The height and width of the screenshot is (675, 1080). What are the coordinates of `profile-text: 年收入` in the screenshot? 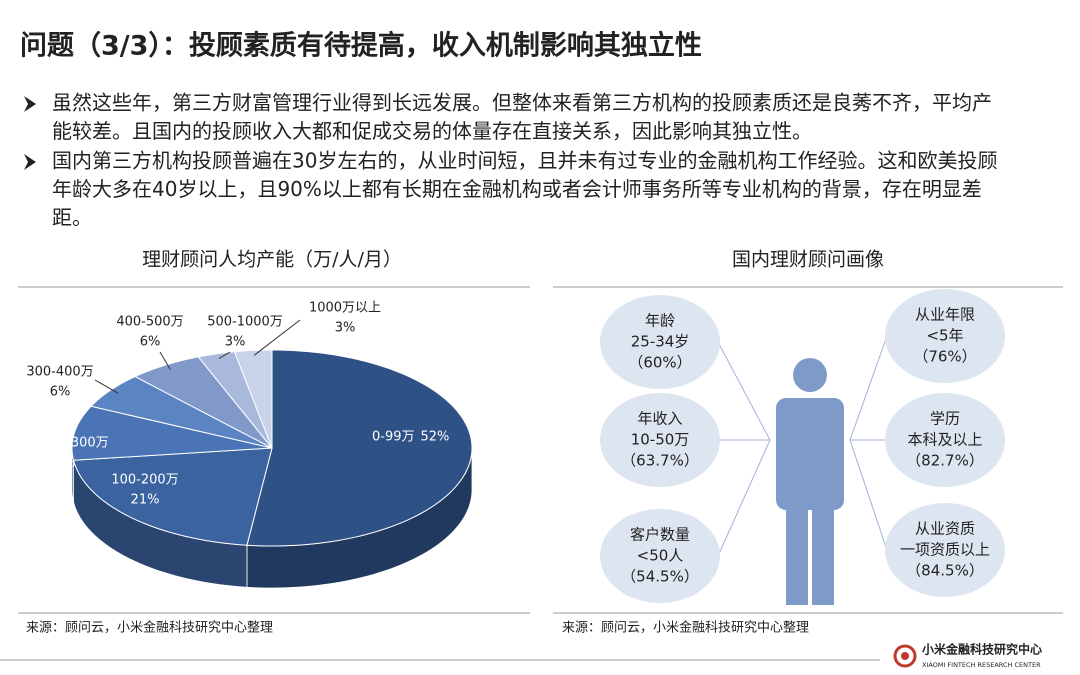 It's located at (659, 419).